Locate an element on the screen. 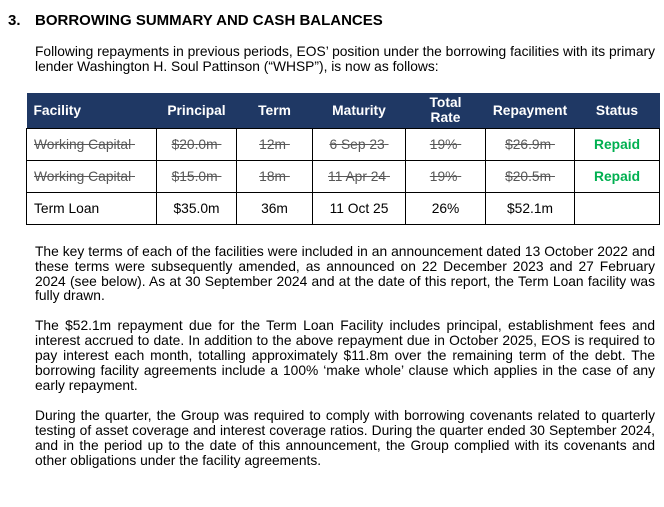 This screenshot has height=507, width=664. status-badge is located at coordinates (617, 208).